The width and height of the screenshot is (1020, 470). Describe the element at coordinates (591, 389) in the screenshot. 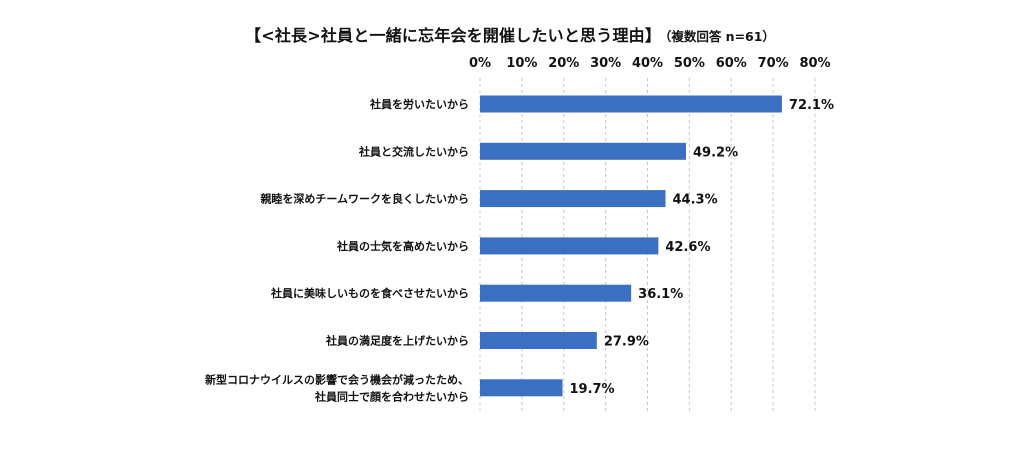

I see `data-label: 19.7%` at that location.